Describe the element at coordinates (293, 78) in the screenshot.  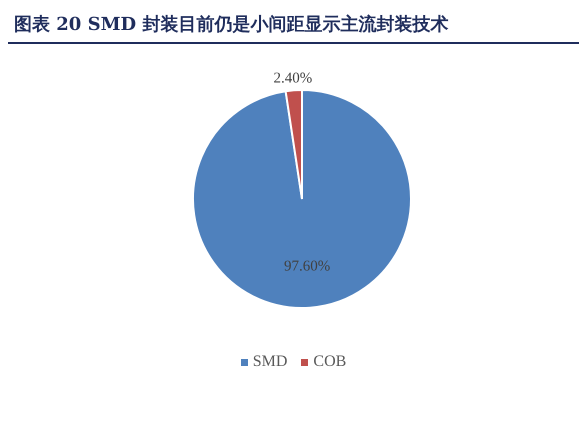
I see `data-label: 2.40%` at that location.